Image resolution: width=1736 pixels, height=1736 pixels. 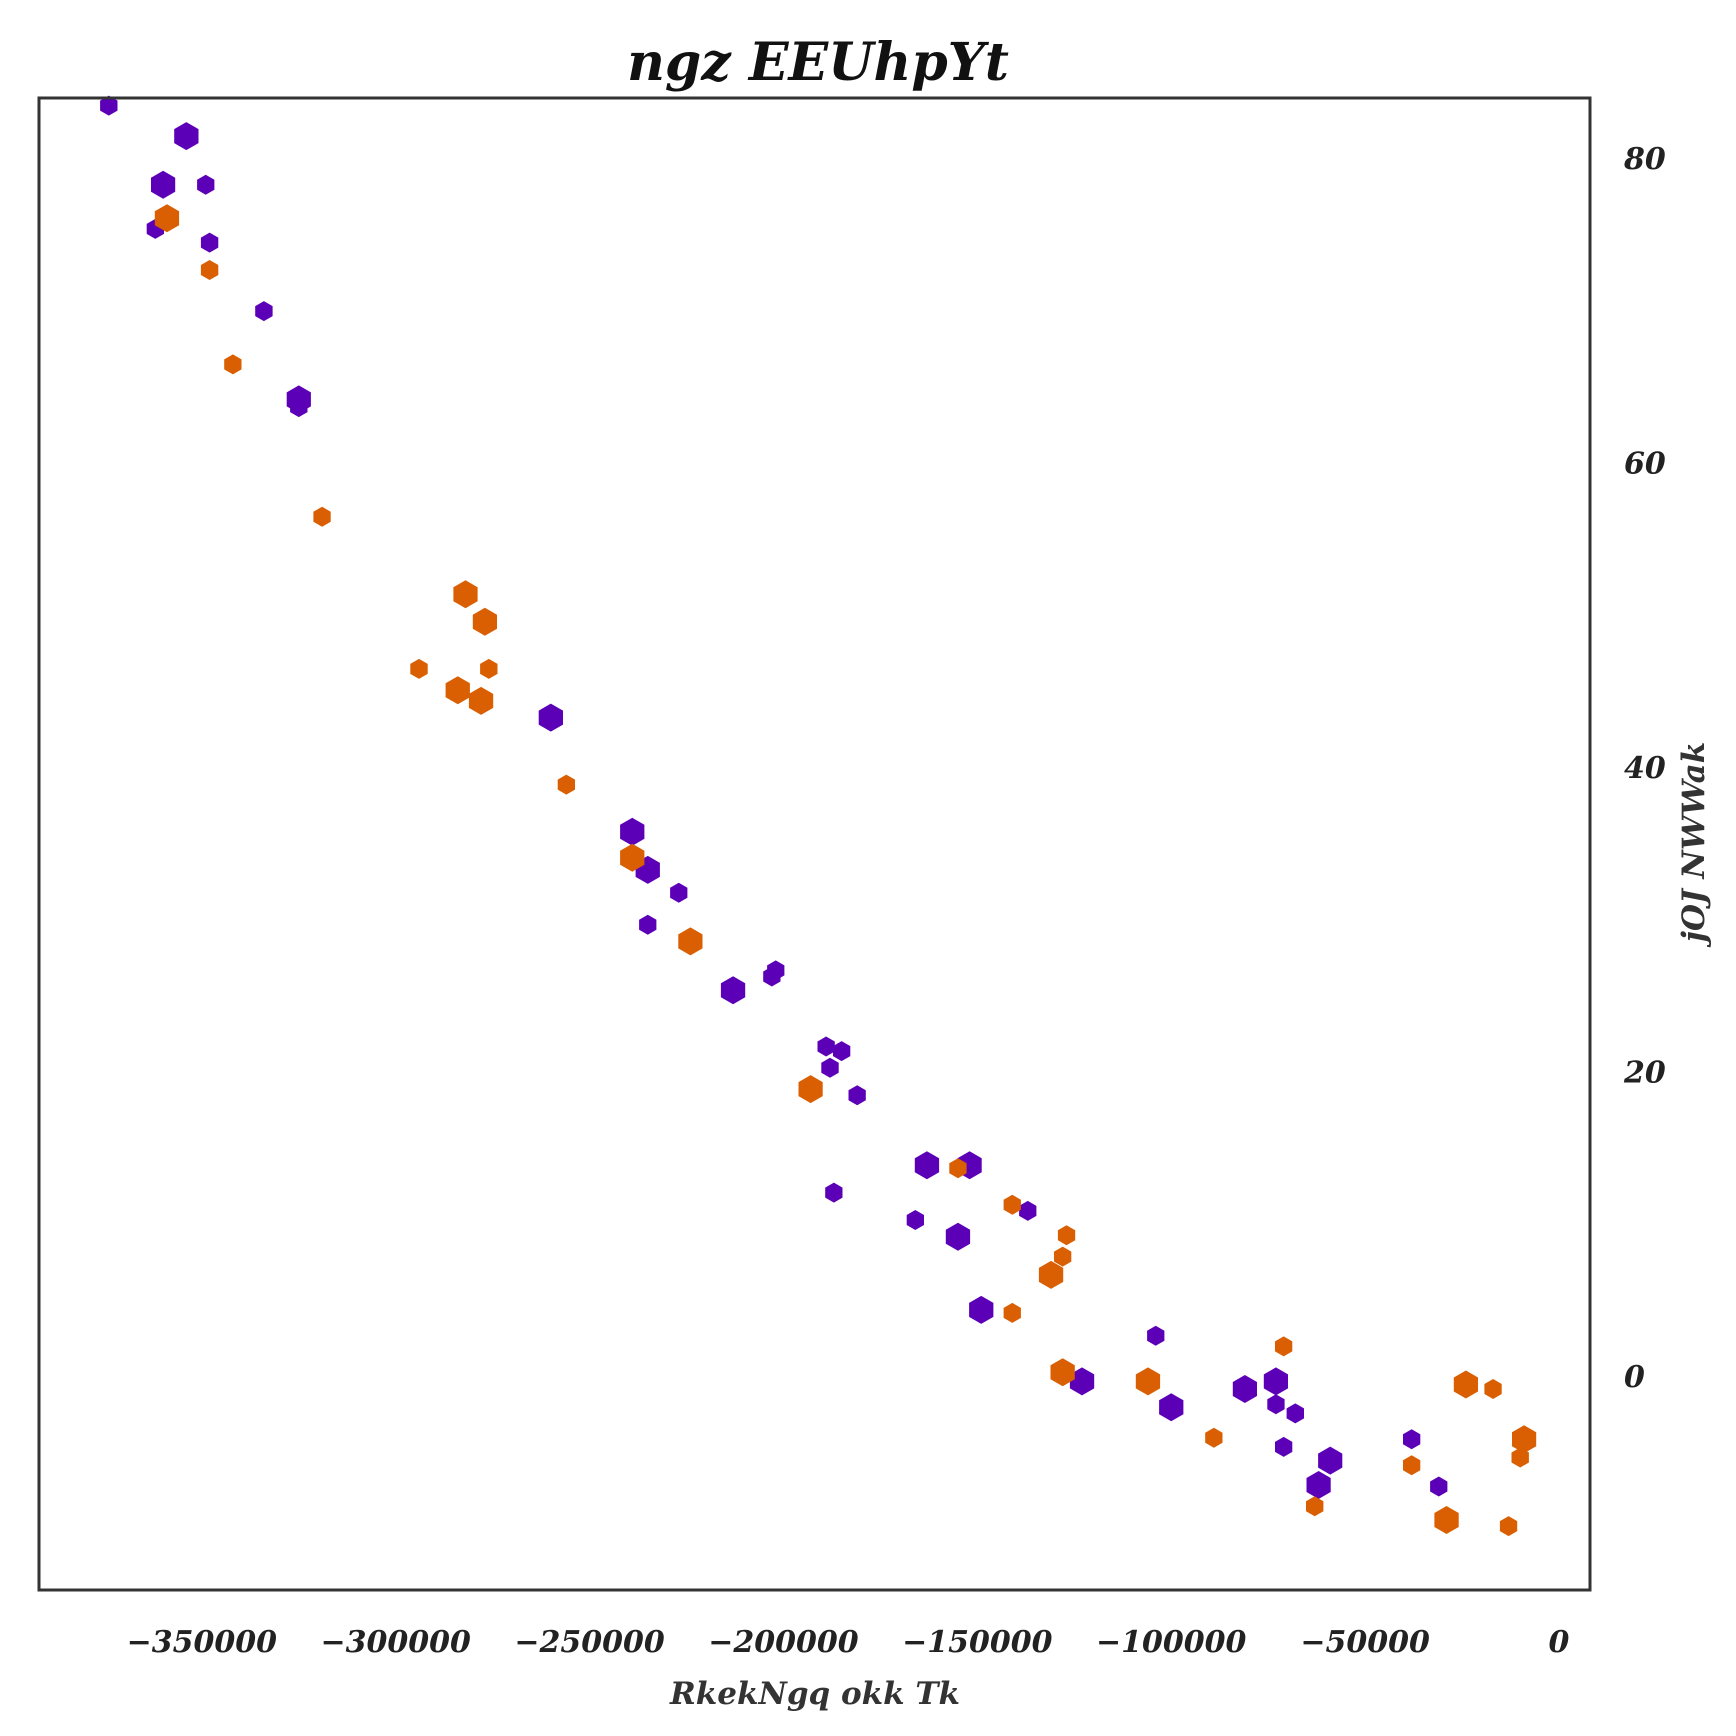 What do you see at coordinates (1644, 159) in the screenshot?
I see `y-tick-label: 80` at bounding box center [1644, 159].